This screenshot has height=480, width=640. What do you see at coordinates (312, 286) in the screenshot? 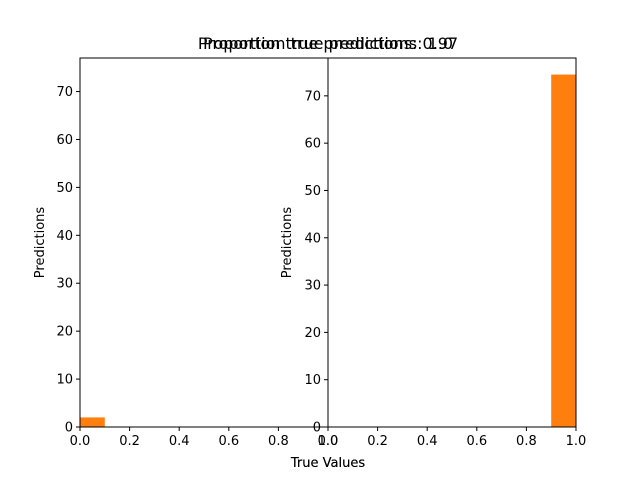
I see `y-tick-label-1-3: 30` at bounding box center [312, 286].